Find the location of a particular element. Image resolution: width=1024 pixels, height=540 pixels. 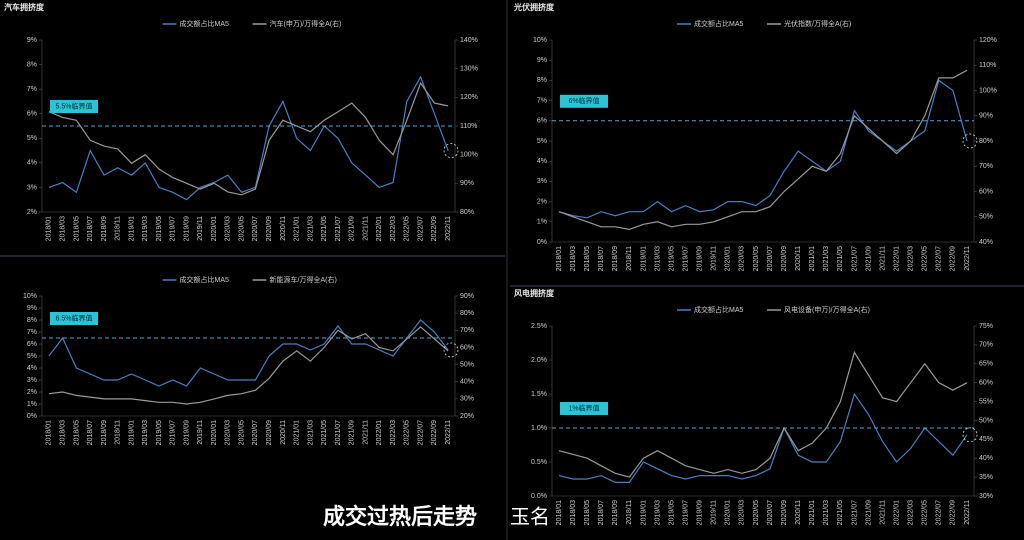

y-tick-label: 5% is located at coordinates (32, 138).